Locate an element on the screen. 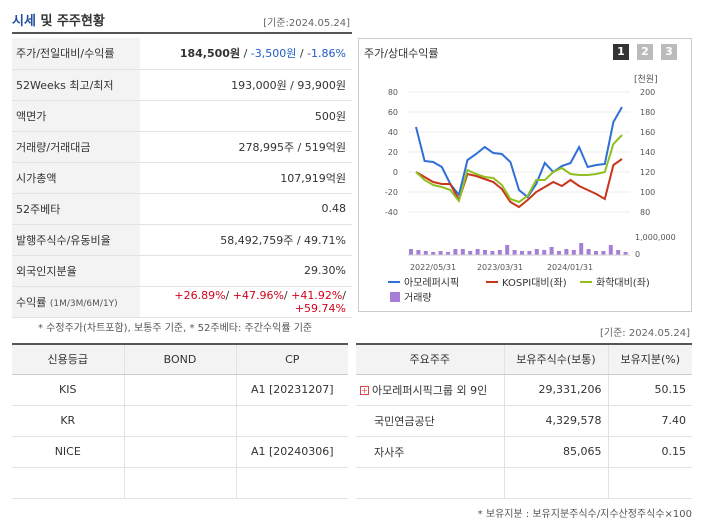 The width and height of the screenshot is (702, 525). price-change: -3,500원 is located at coordinates (273, 54).